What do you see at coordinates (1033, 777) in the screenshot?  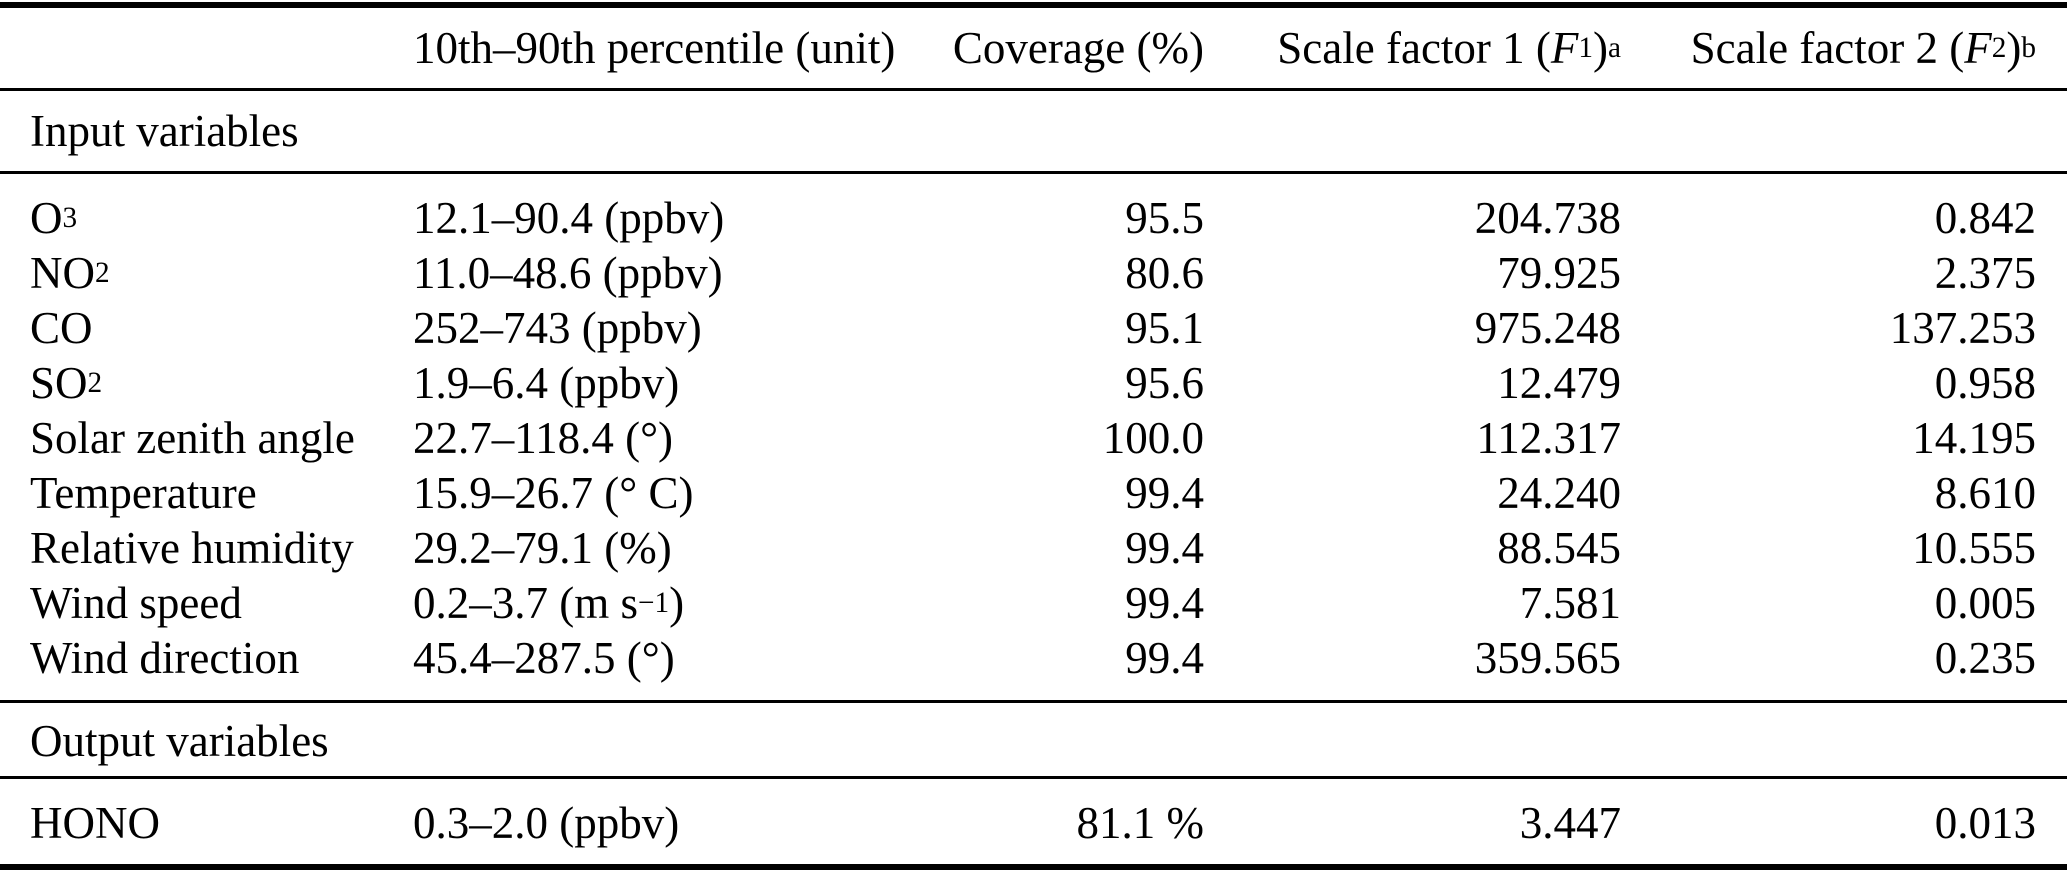 I see `table-rule-below-output-title` at bounding box center [1033, 777].